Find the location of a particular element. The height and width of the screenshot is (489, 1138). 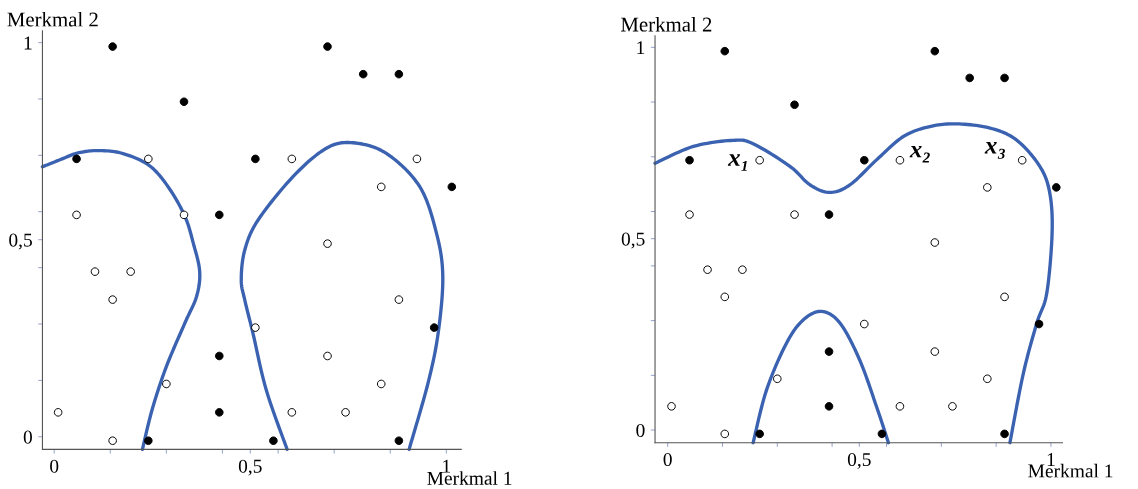

annotation: x₂ is located at coordinates (919, 154).